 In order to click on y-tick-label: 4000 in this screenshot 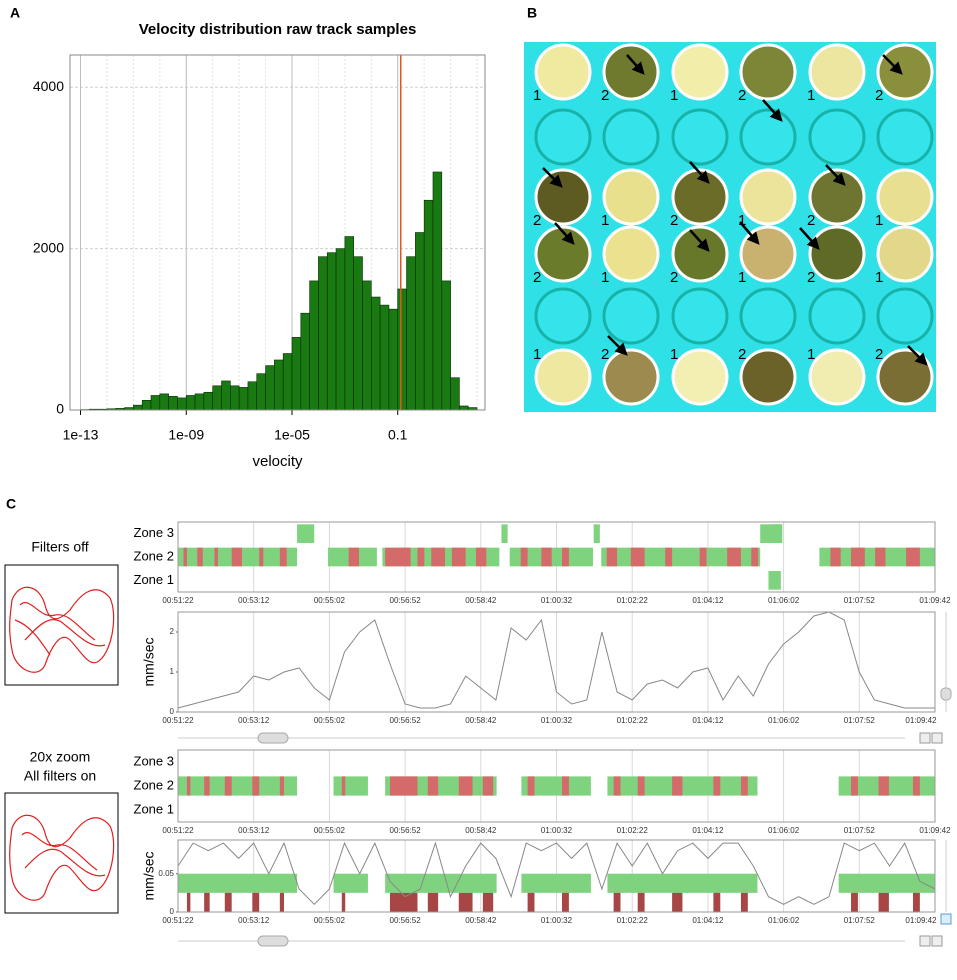, I will do `click(48, 86)`.